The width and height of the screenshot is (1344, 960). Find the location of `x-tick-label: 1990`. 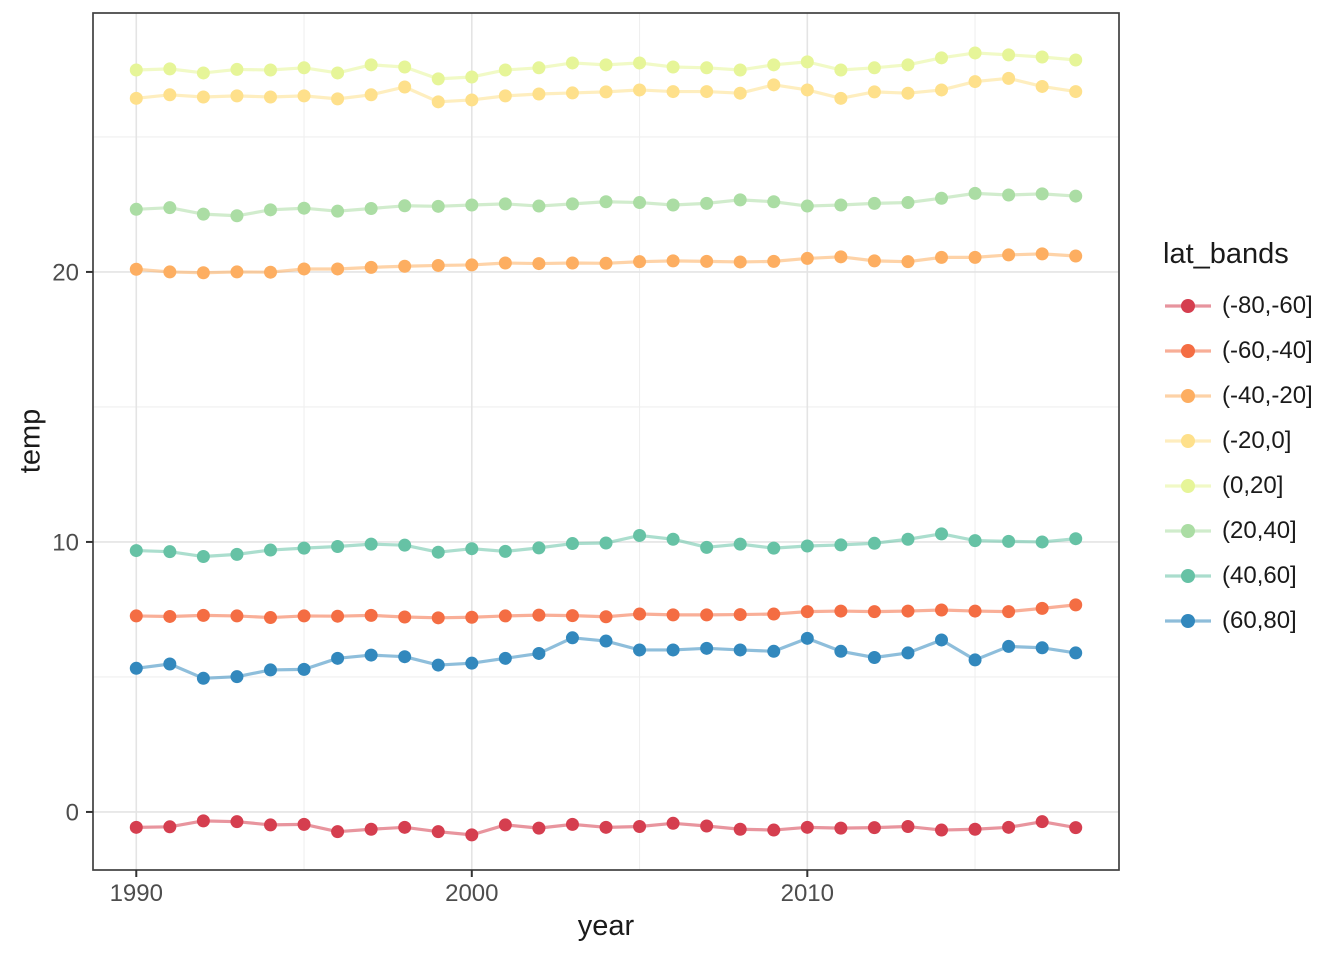

x-tick-label: 1990 is located at coordinates (136, 893).